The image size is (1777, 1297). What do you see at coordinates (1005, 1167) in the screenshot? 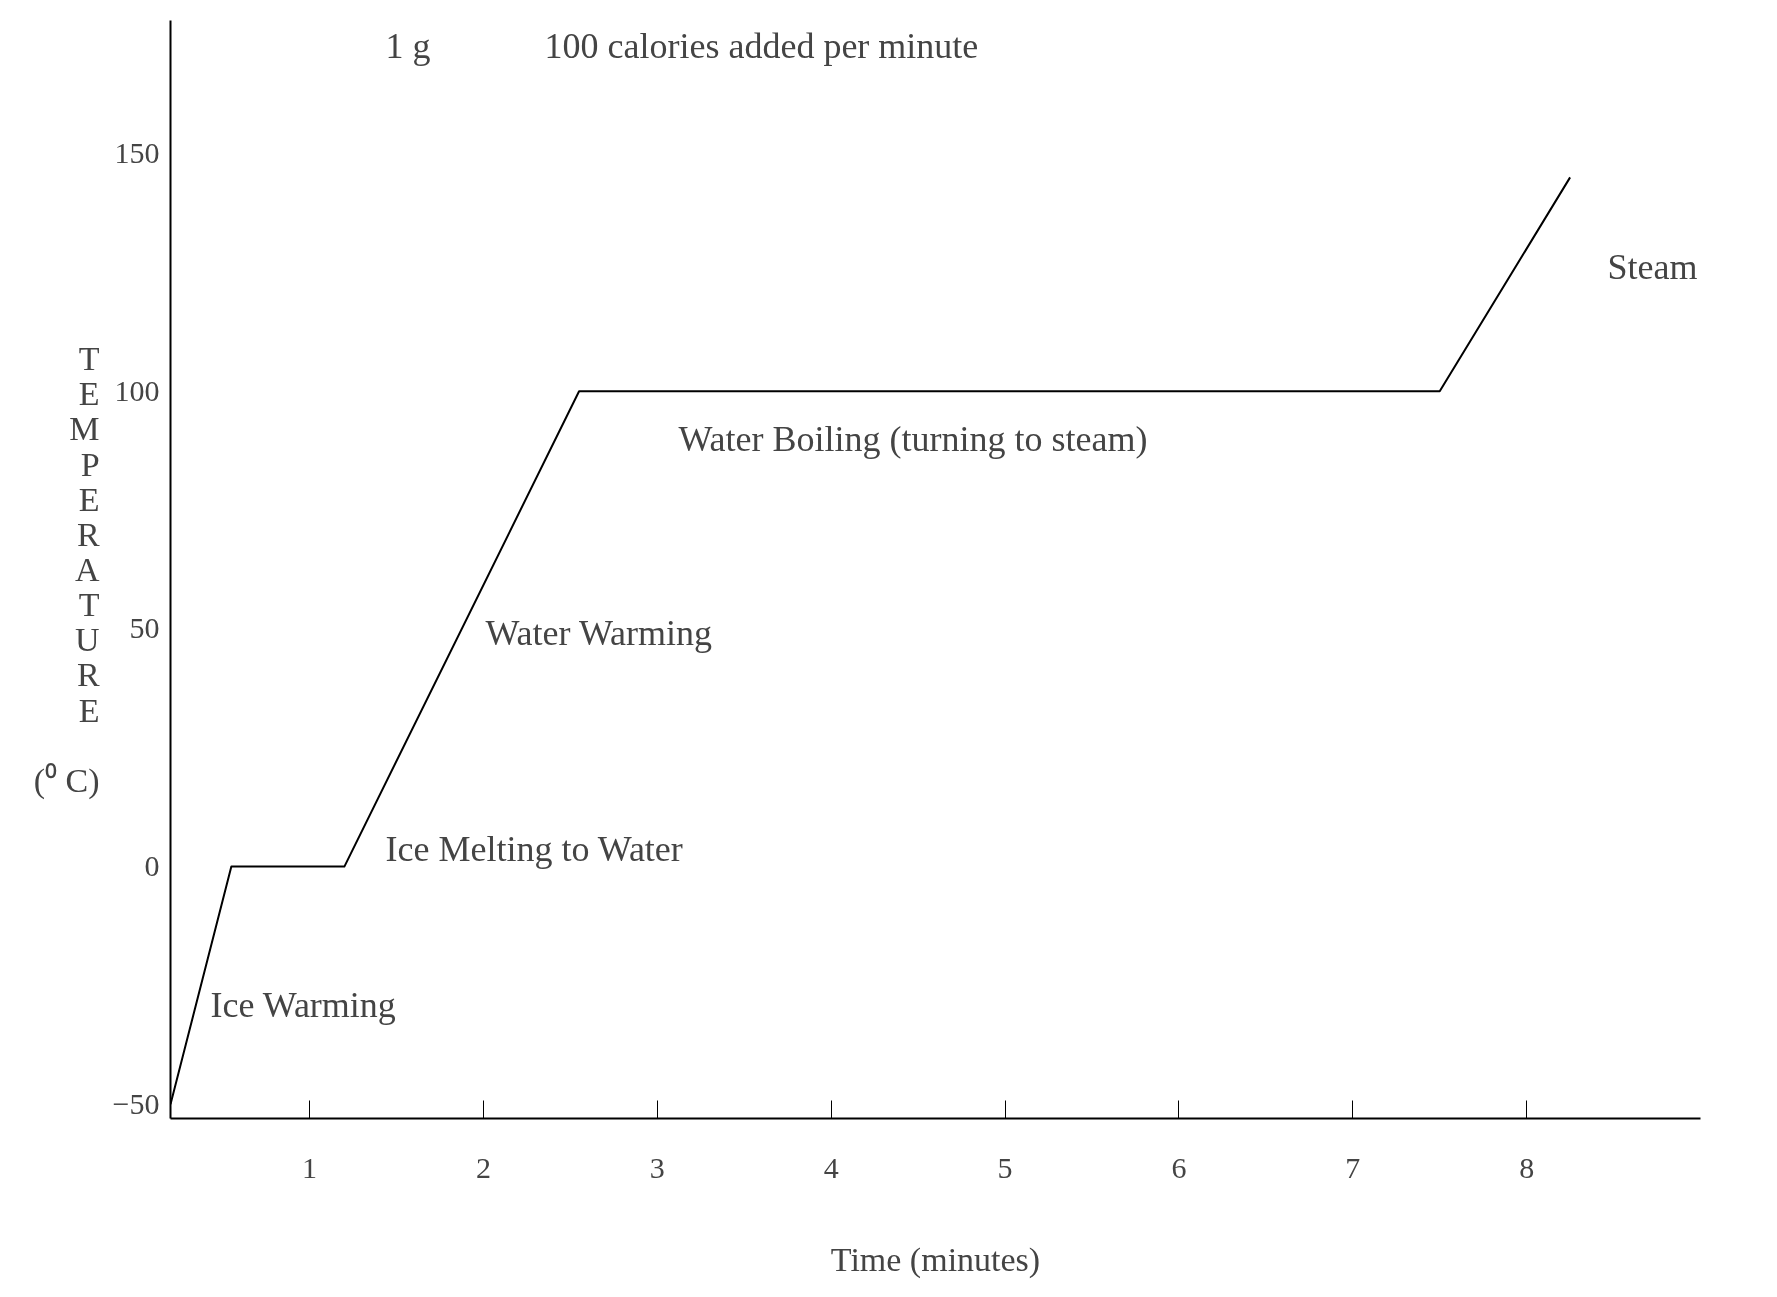
I see `x-tick-label: 5` at bounding box center [1005, 1167].